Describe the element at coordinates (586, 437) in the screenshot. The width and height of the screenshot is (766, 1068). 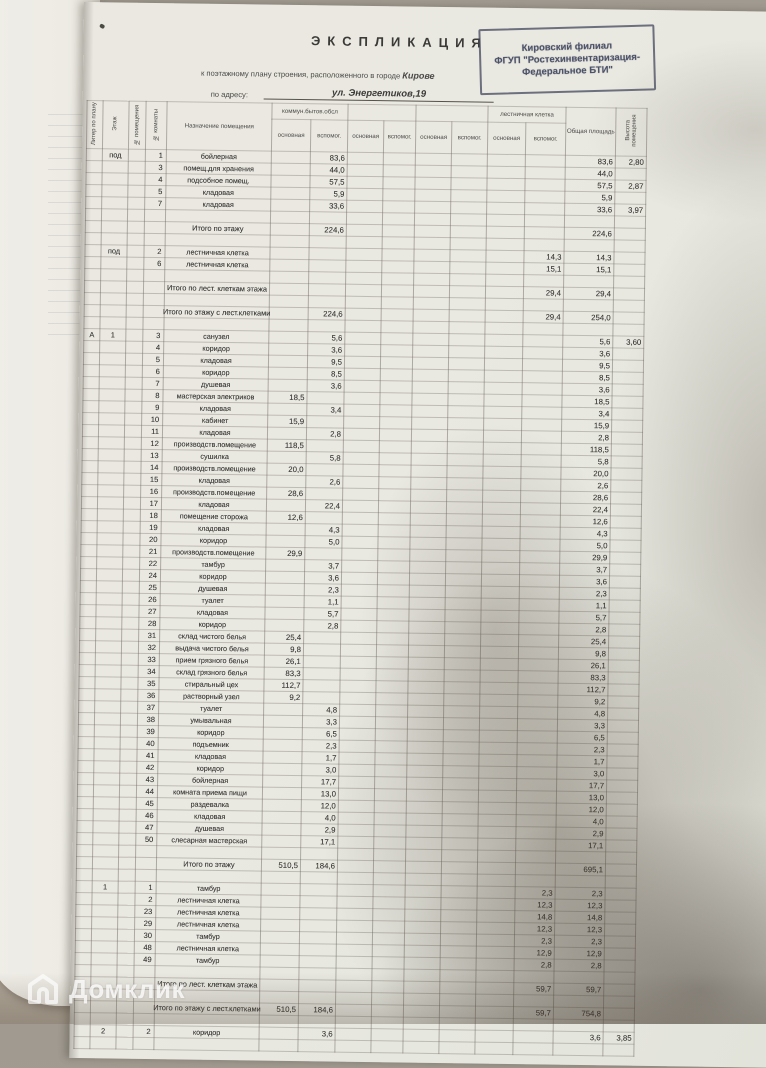
I see `cell-total-area: 2,8` at that location.